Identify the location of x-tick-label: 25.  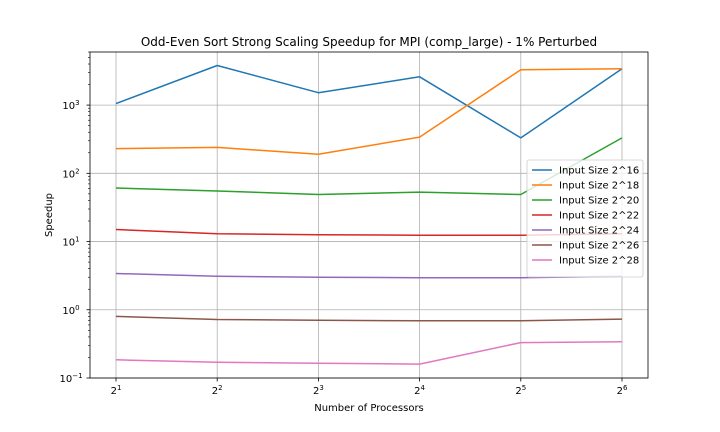
(520, 390).